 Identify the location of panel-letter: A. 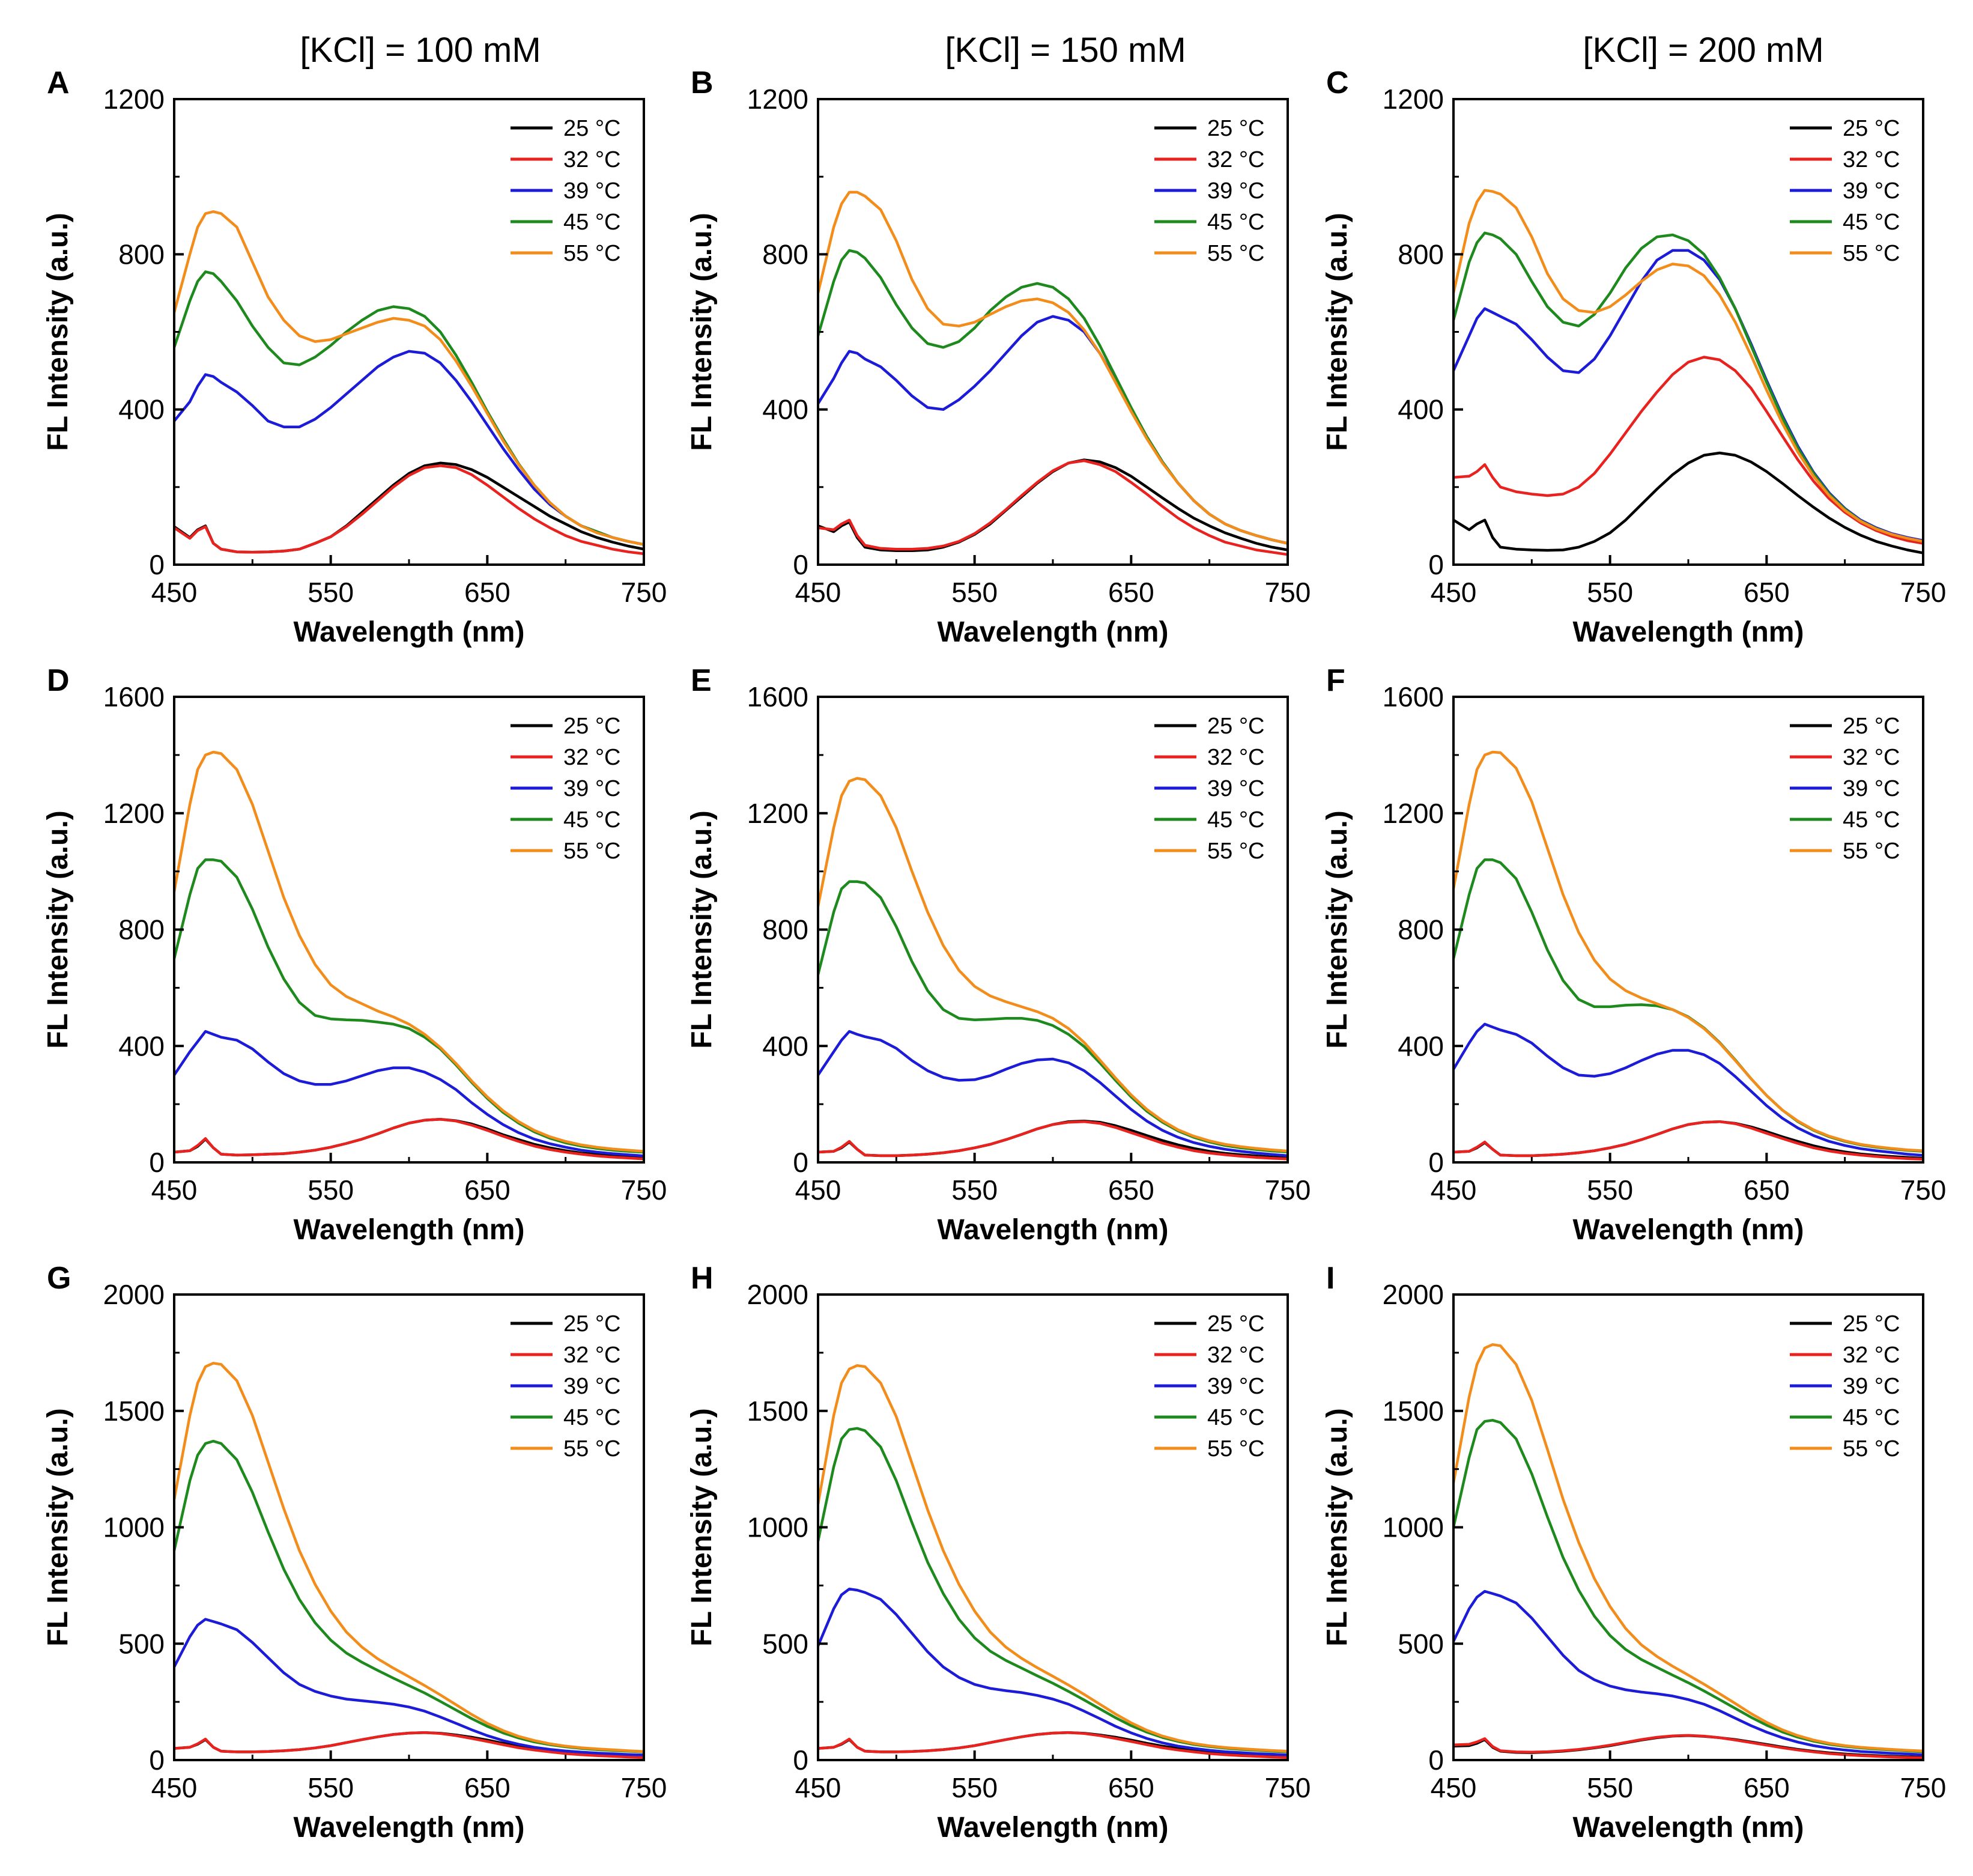
(58, 82).